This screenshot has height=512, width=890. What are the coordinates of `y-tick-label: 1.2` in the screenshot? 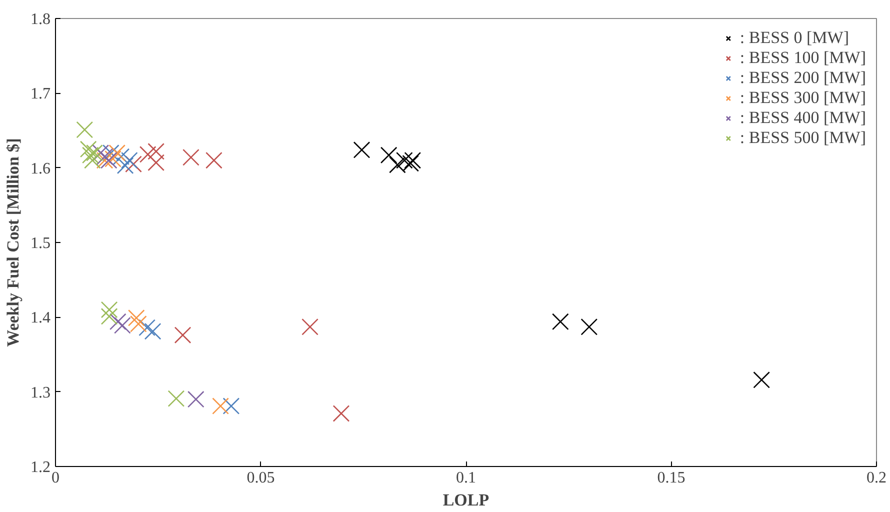 It's located at (40, 467).